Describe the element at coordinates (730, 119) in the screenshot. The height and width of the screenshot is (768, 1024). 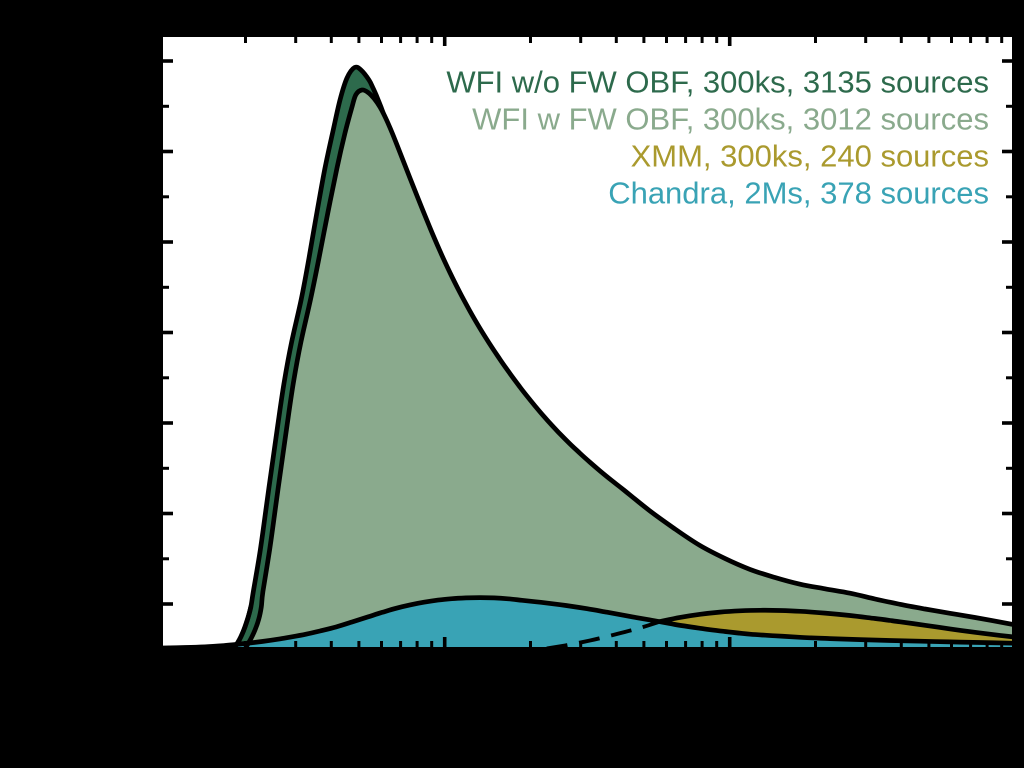
I see `svg-text:WFI w FW OBF, 300ks, 3012 sour: WFI w FW OBF, 300ks, 3012 sources` at that location.